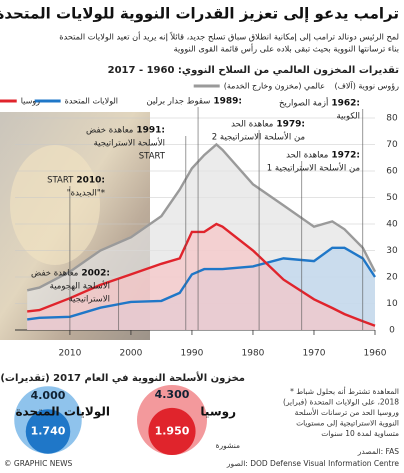 The width and height of the screenshot is (404, 473). I want to click on y-axis-label: رؤوس نووية (آلاف), so click(367, 86).